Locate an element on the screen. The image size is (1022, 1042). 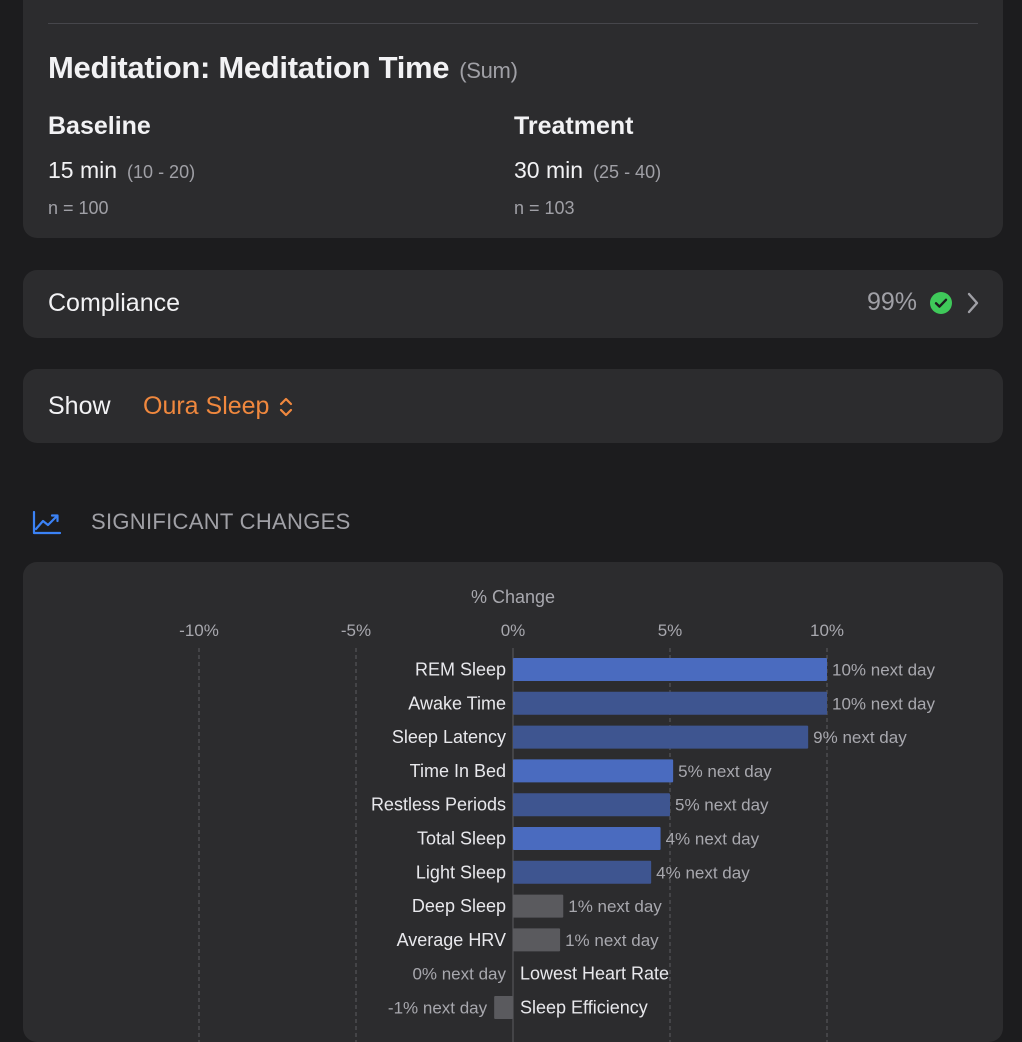
show-source-picker: Oura Sleep is located at coordinates (219, 406).